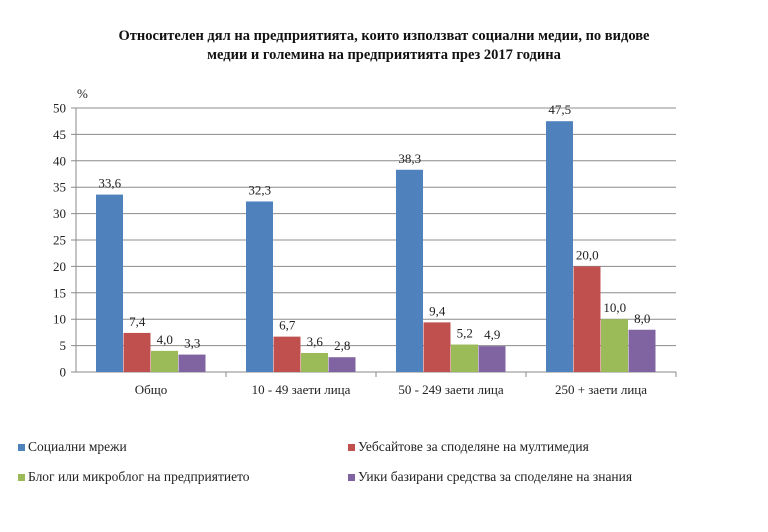 The image size is (768, 532). What do you see at coordinates (315, 341) in the screenshot?
I see `data-label: 3,6` at bounding box center [315, 341].